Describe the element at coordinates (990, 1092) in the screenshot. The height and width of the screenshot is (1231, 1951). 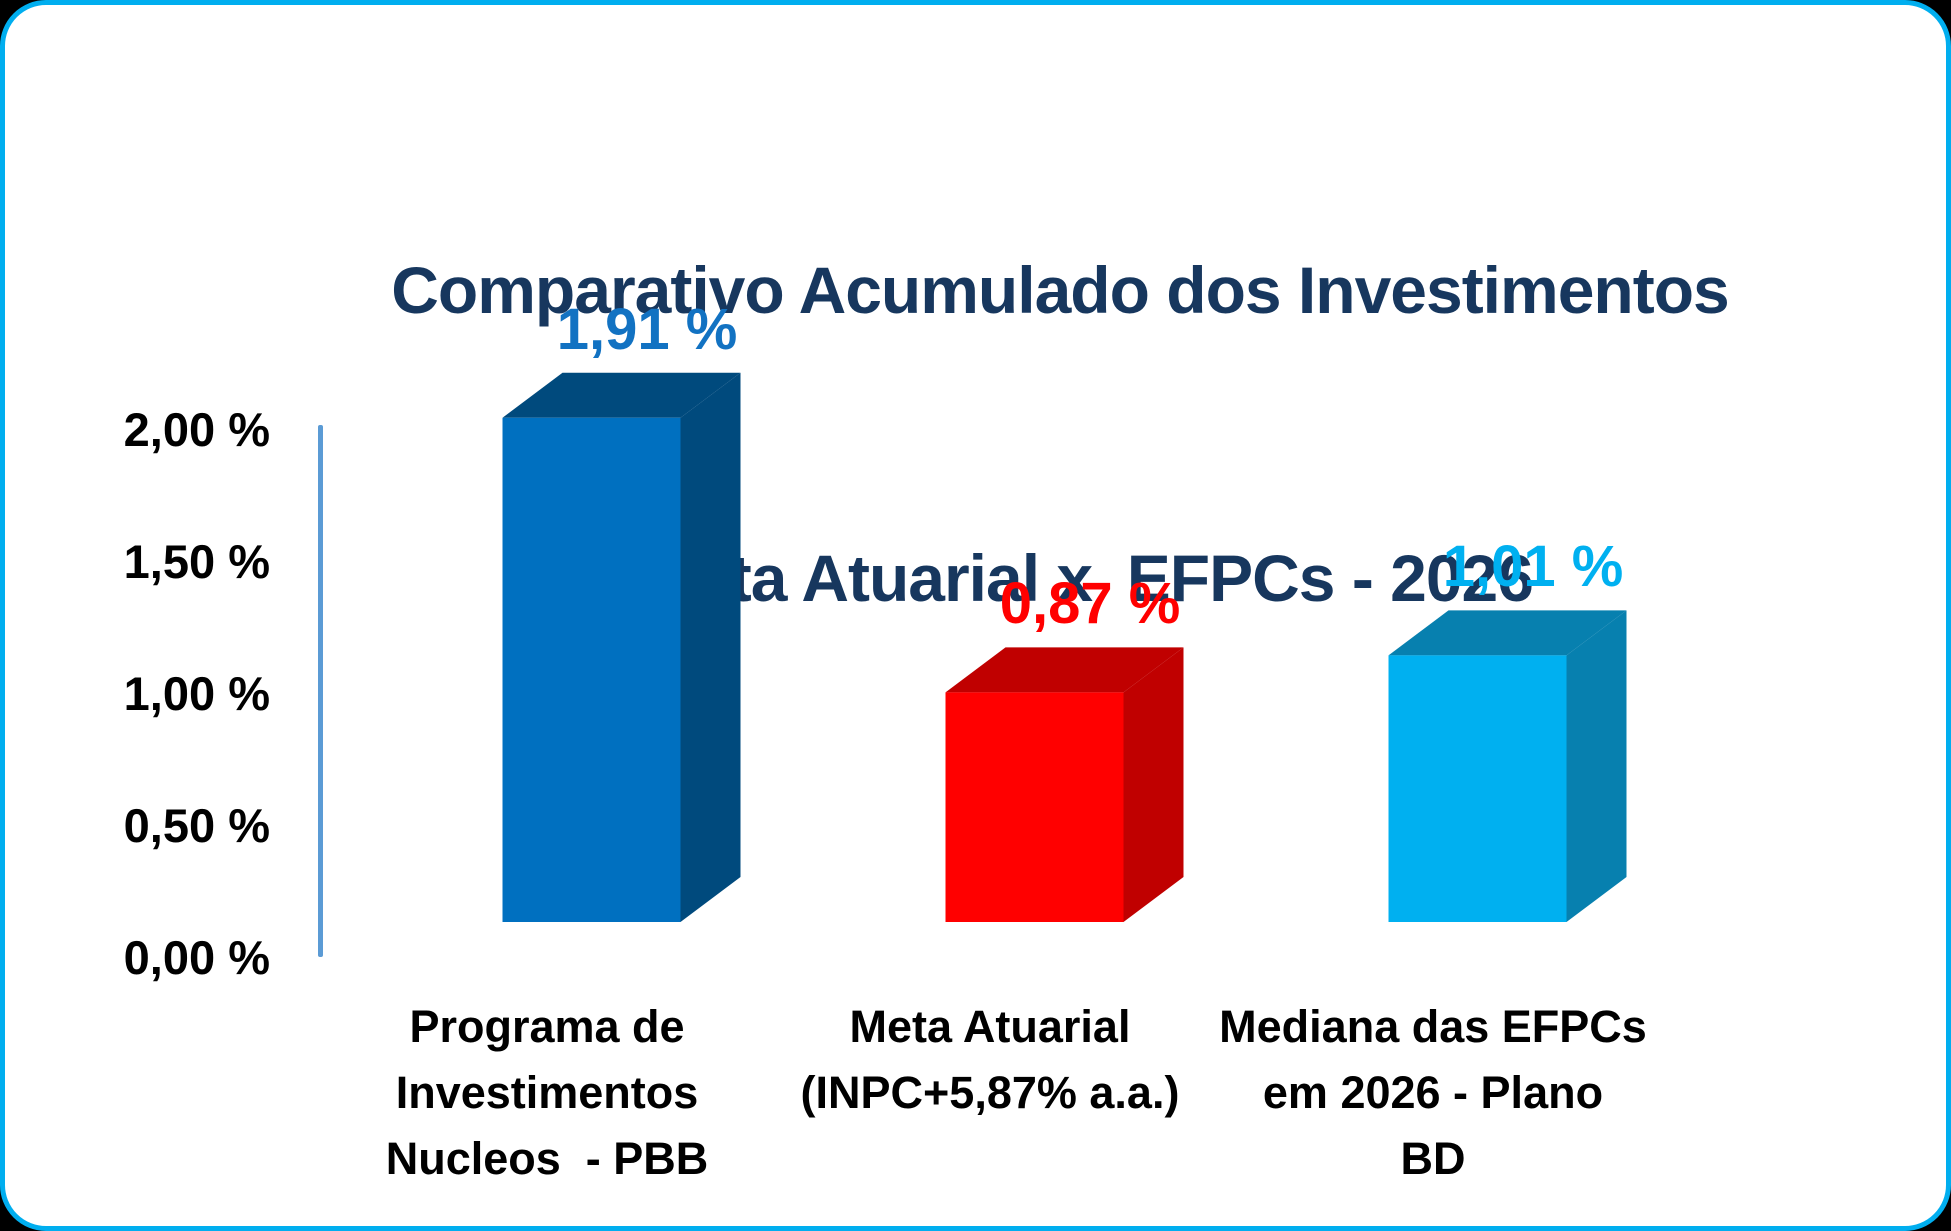
I see `category-label-line: (INPC+5,87% a.a.)` at that location.